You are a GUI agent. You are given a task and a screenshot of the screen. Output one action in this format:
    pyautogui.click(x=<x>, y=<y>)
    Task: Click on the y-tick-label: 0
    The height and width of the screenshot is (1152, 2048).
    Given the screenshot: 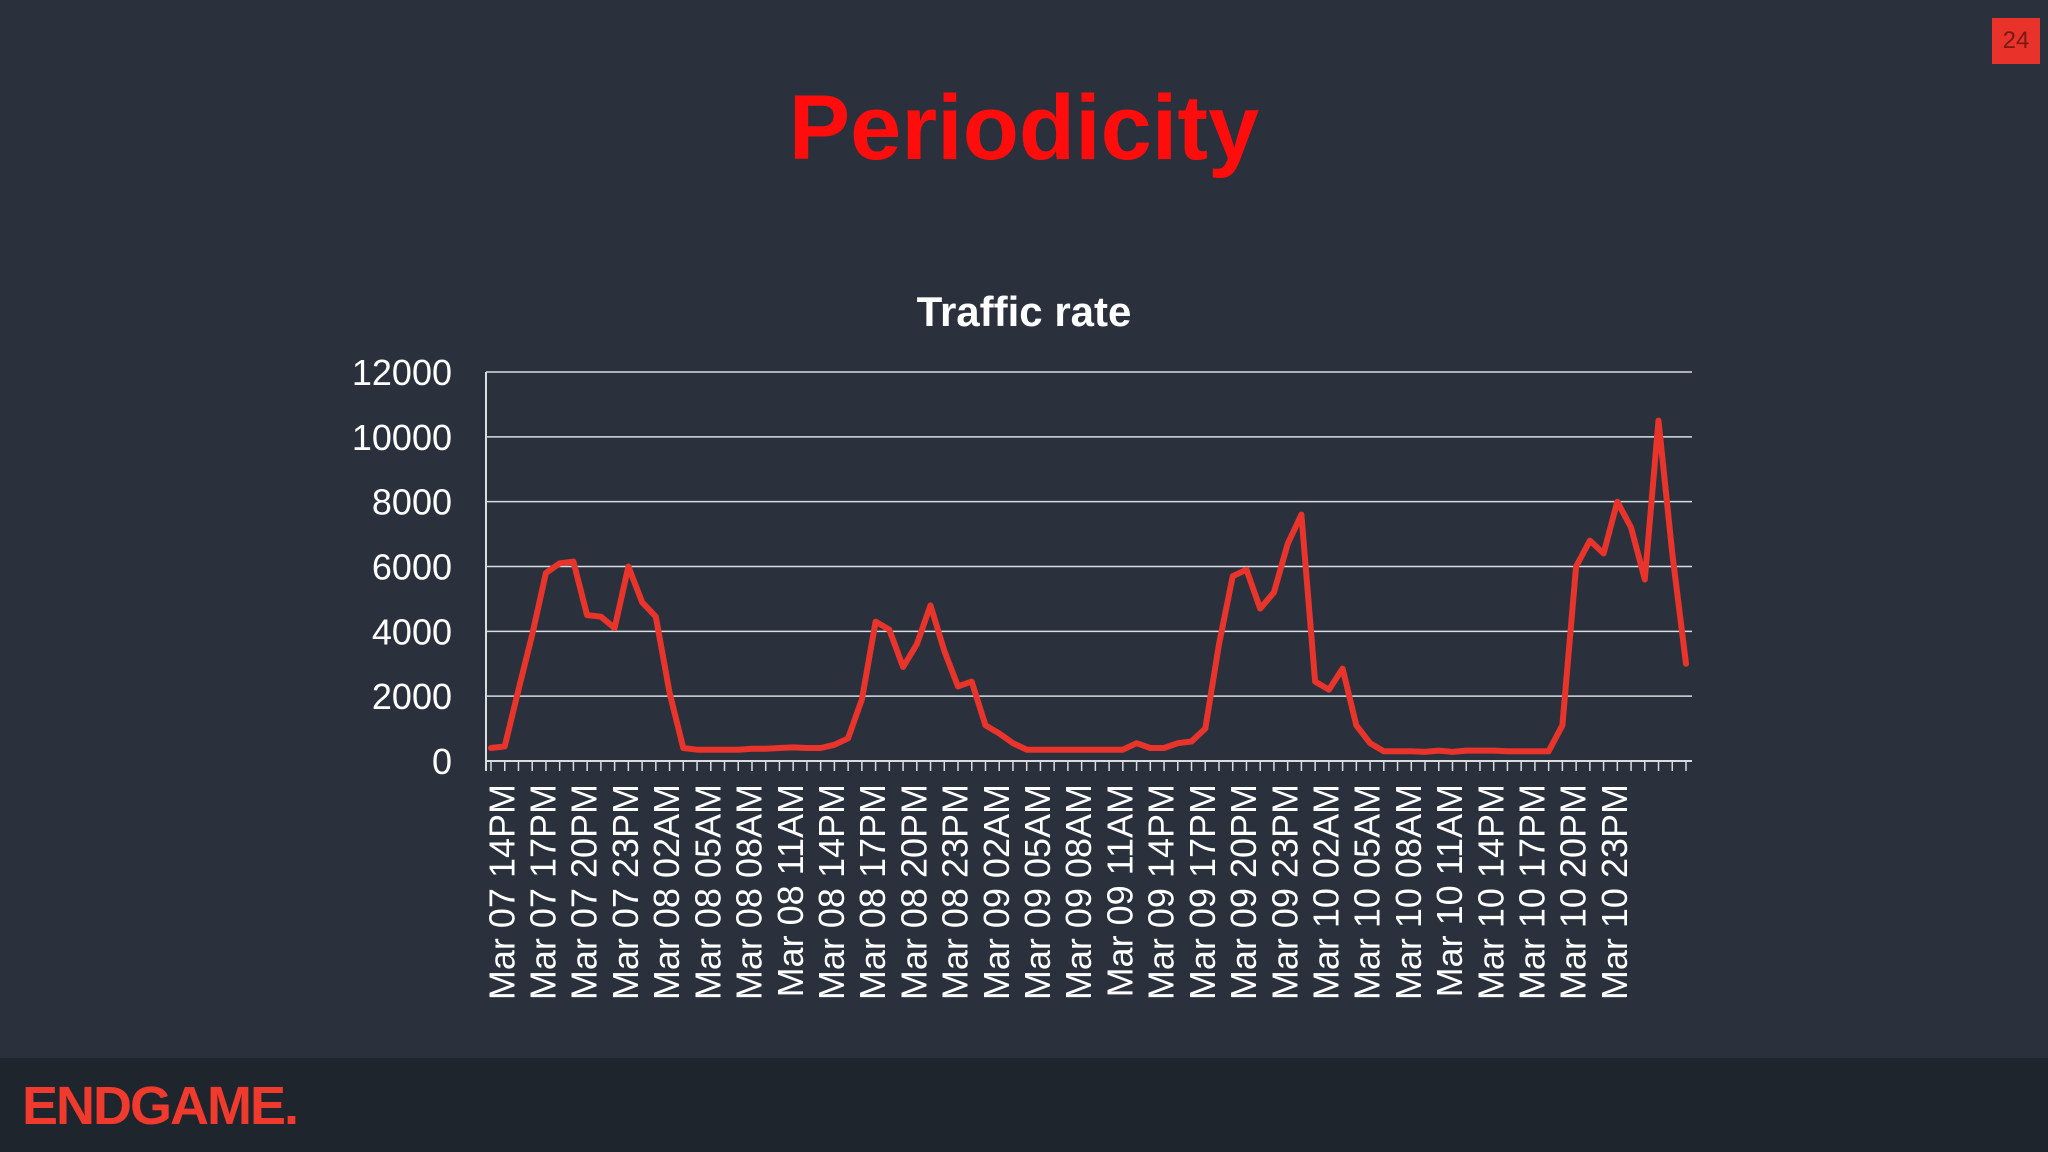 What is the action you would take?
    pyautogui.click(x=442, y=761)
    